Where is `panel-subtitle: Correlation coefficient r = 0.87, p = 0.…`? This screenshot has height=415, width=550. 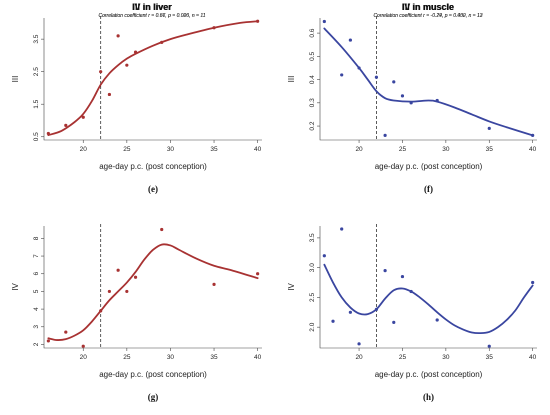 panel-subtitle: Correlation coefficient r = 0.87, p = 0.… is located at coordinates (151, 16).